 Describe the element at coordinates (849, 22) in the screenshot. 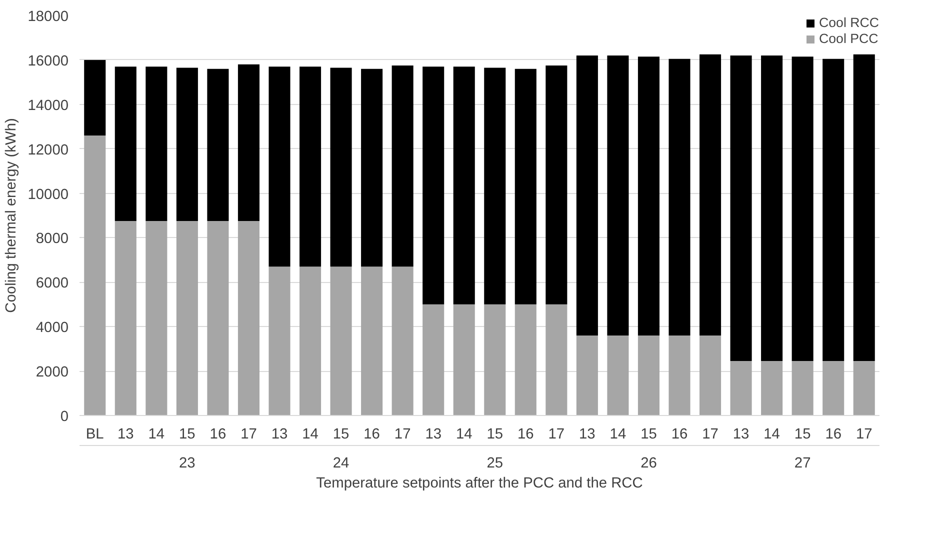

I see `legend-label: Cool RCC` at that location.